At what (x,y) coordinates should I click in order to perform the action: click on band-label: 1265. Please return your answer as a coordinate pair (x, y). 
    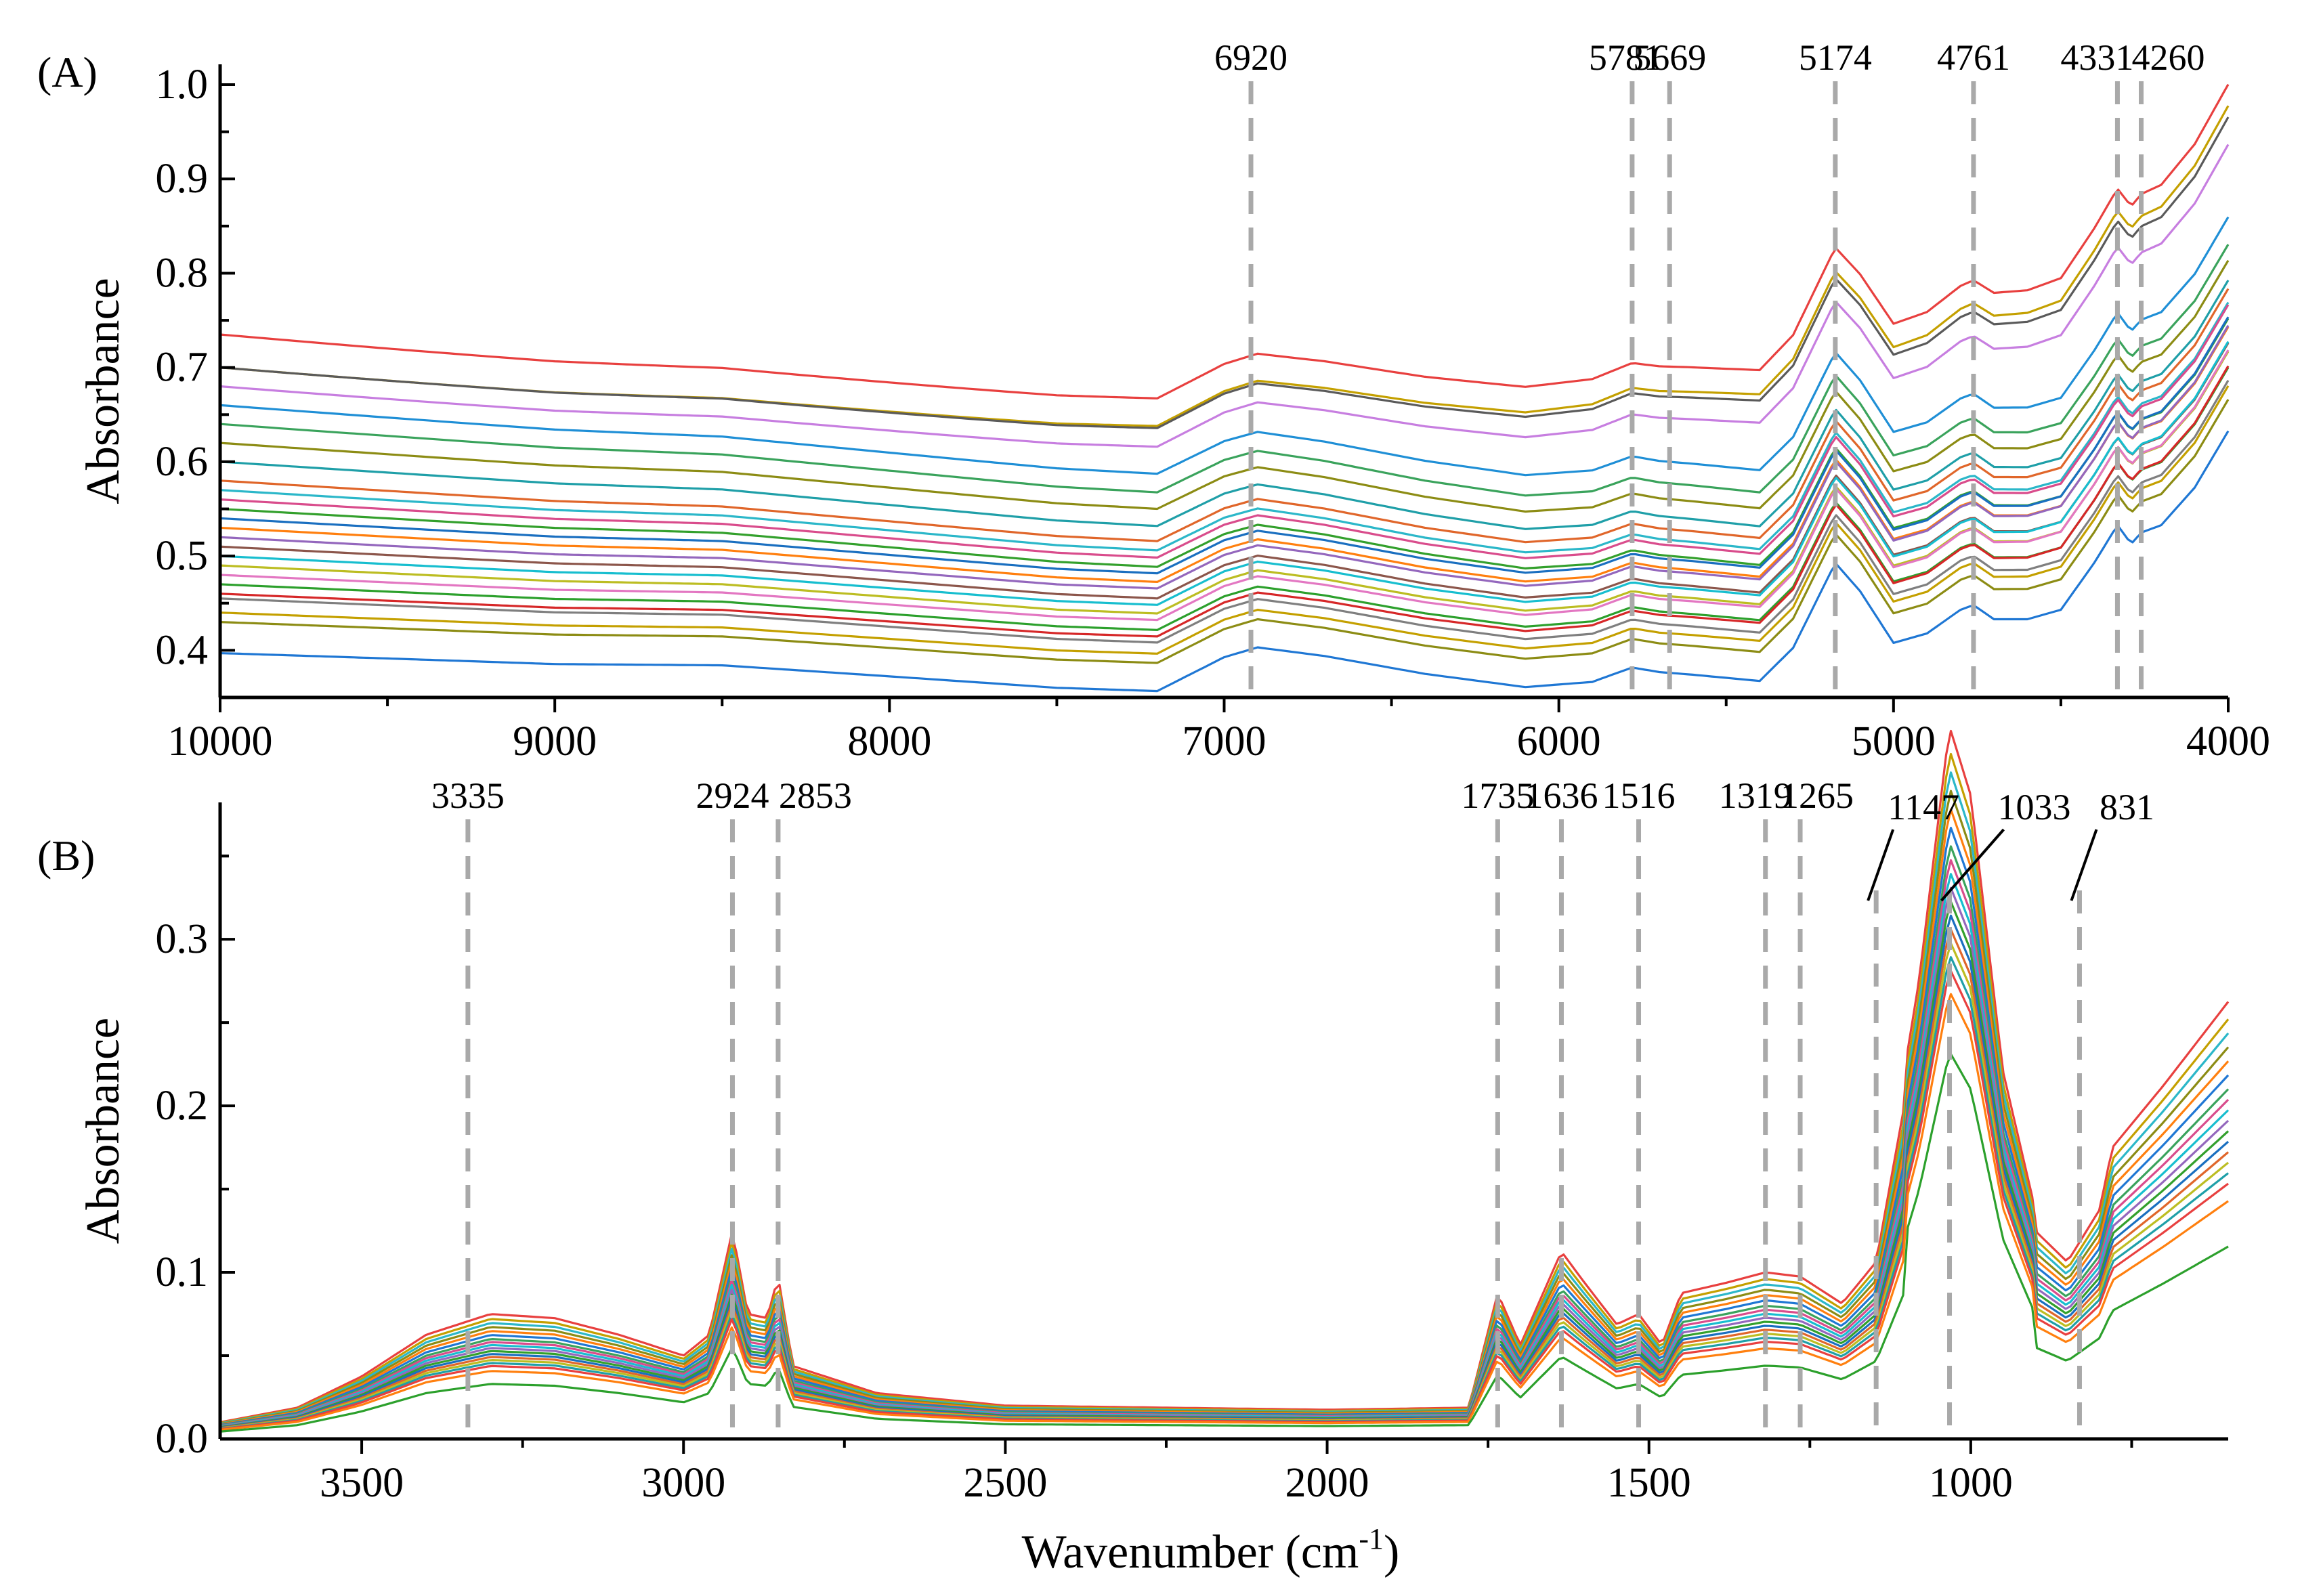
    Looking at the image, I should click on (1818, 796).